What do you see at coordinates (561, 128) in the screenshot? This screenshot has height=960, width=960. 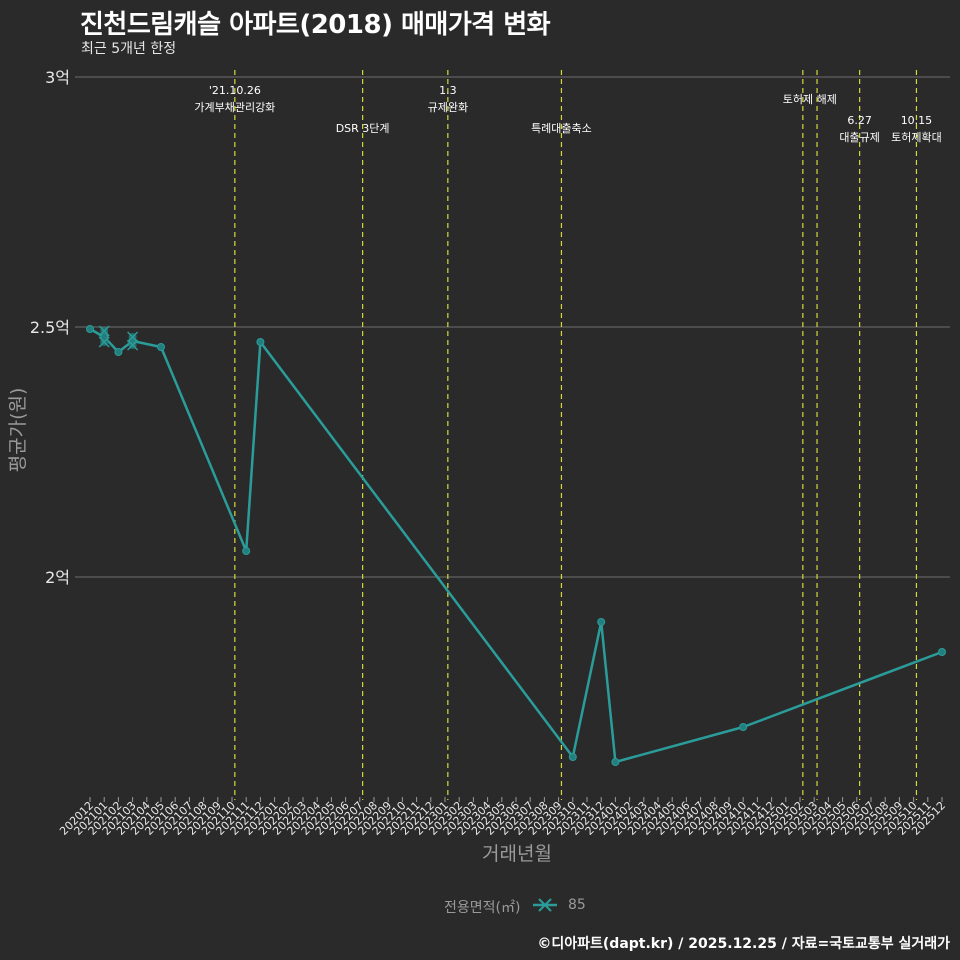 I see `event-label: 특례대출축소` at bounding box center [561, 128].